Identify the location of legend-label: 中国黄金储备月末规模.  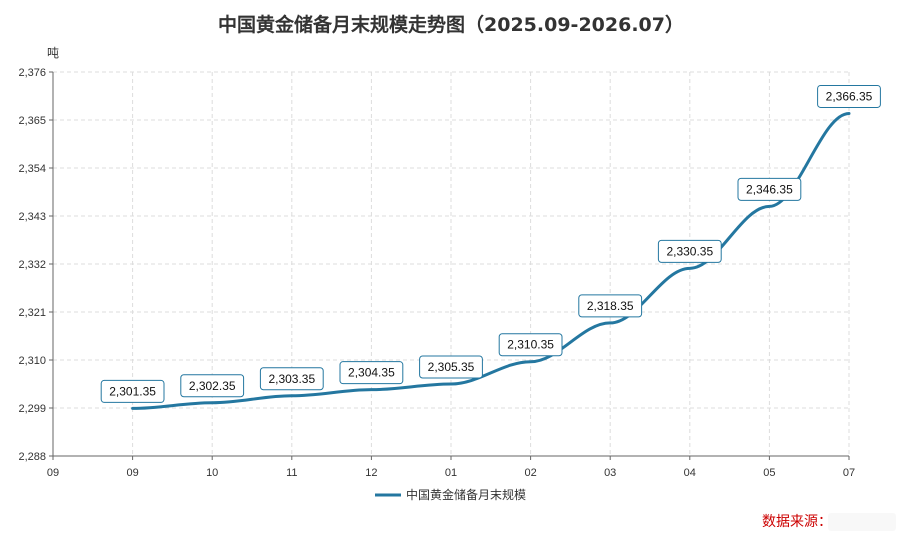
(466, 494).